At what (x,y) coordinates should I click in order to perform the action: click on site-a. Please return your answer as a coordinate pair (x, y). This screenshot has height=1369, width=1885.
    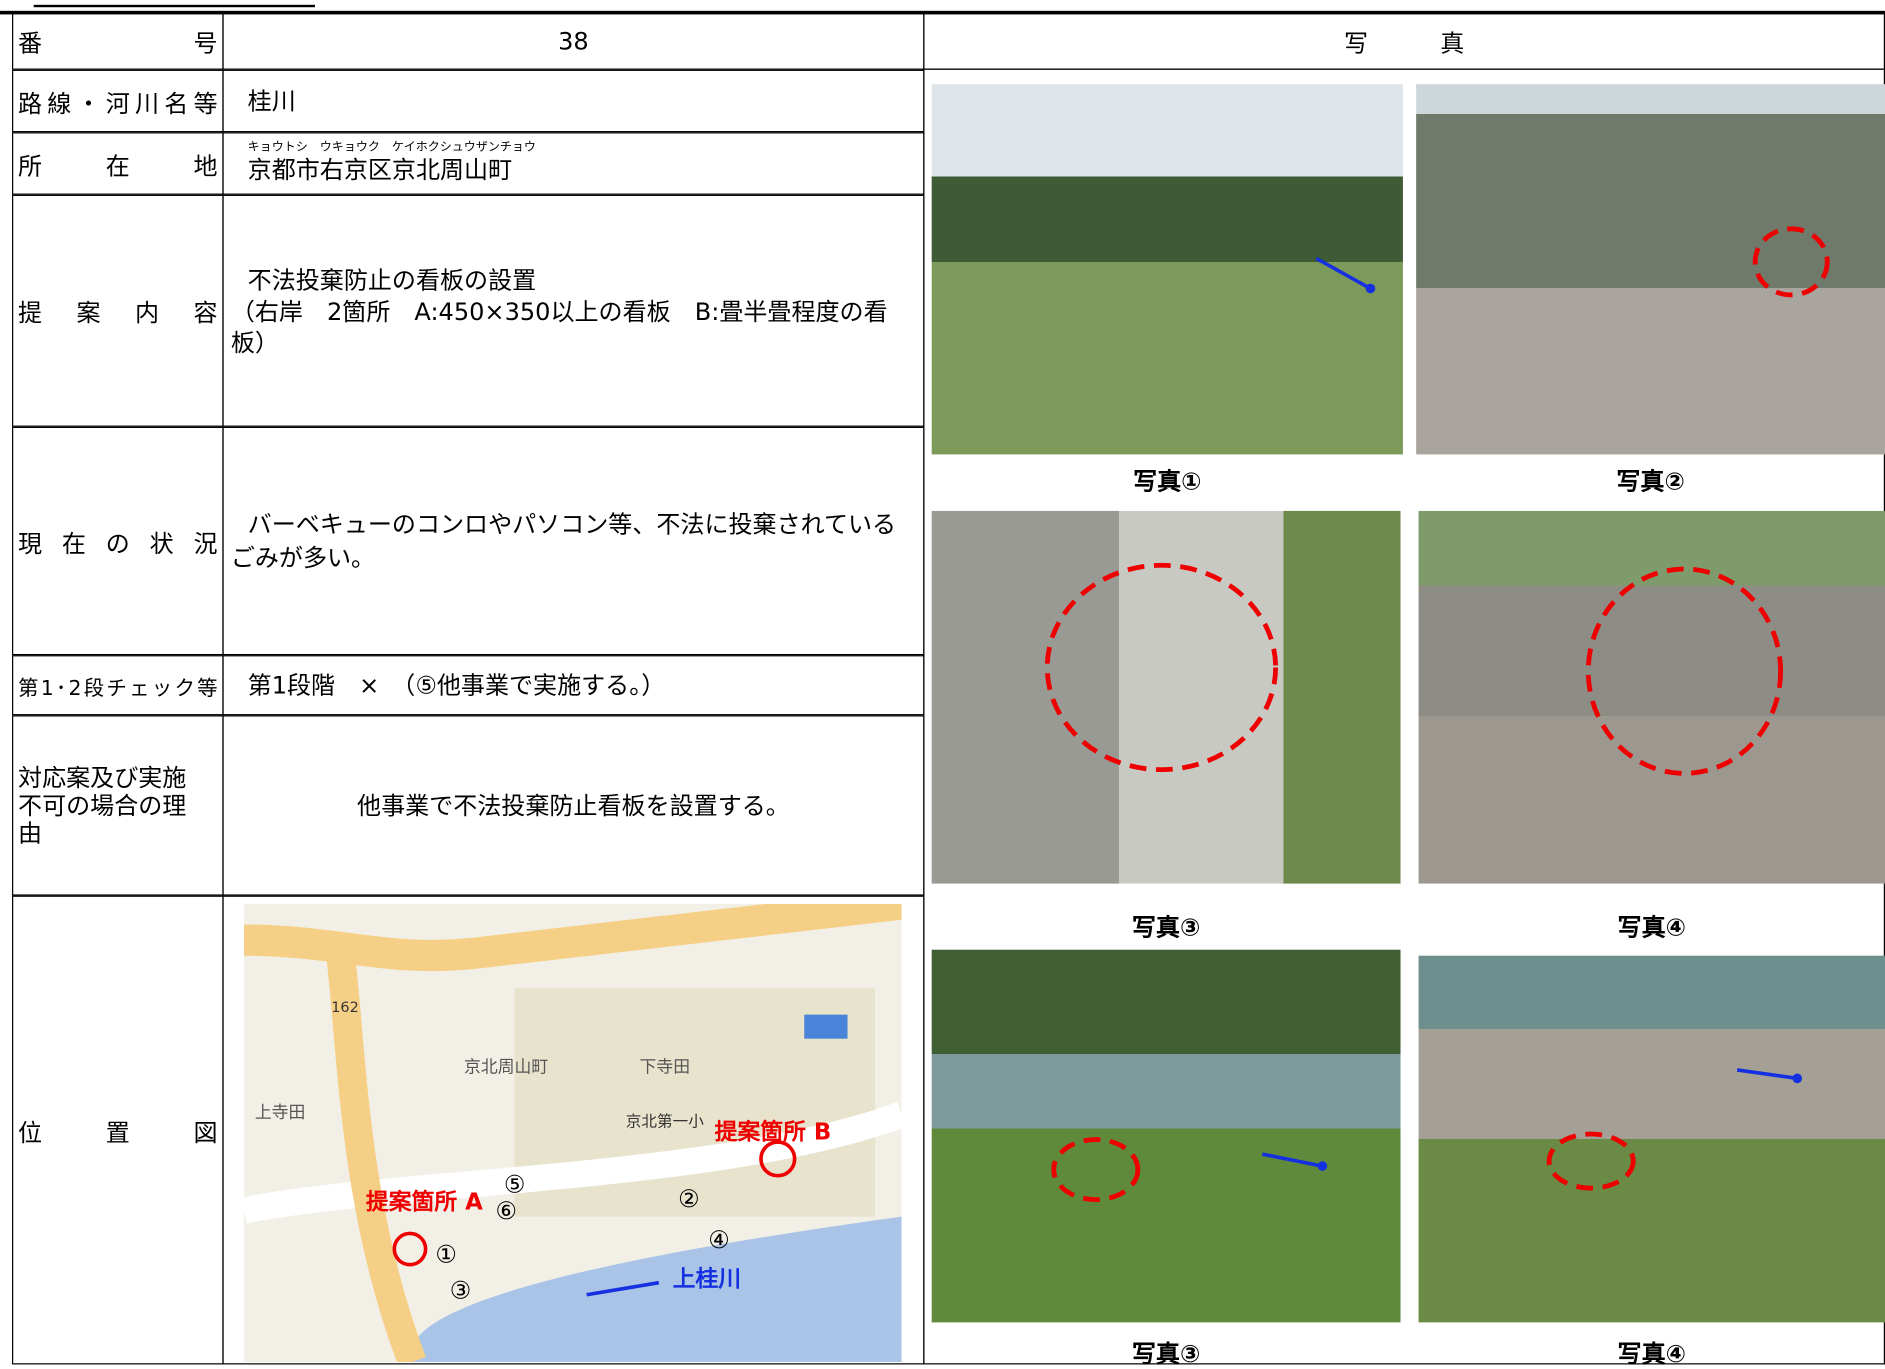
    Looking at the image, I should click on (410, 1249).